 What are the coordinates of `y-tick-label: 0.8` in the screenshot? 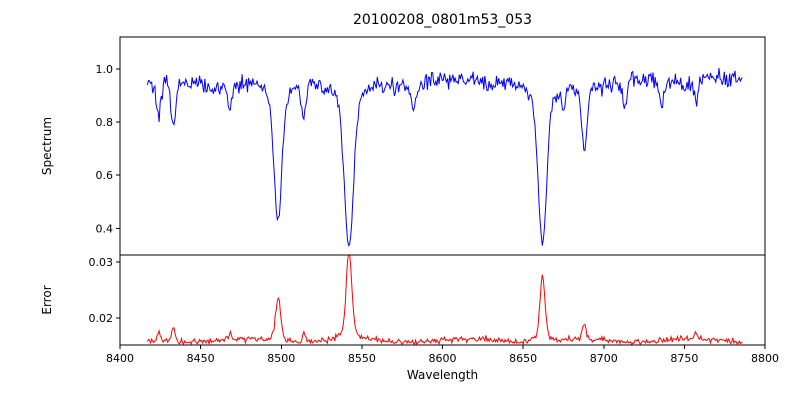 It's located at (105, 122).